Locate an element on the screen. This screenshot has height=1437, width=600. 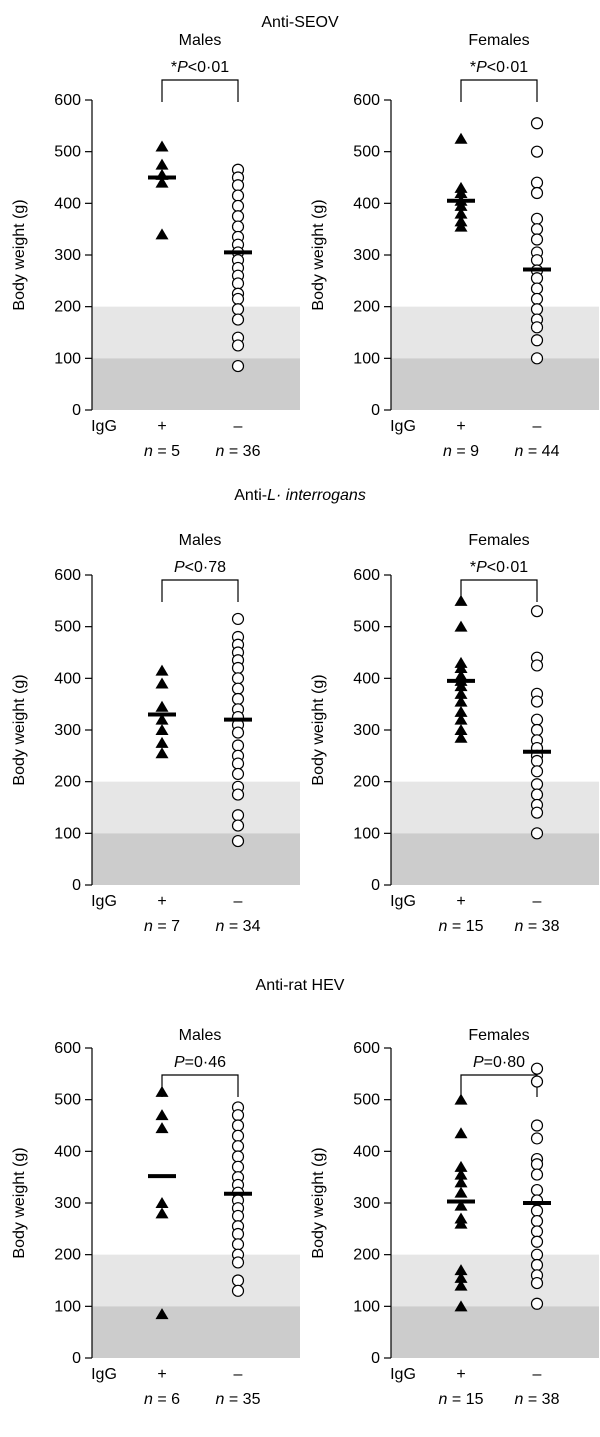
y-tick-label: 600 is located at coordinates (67, 100).